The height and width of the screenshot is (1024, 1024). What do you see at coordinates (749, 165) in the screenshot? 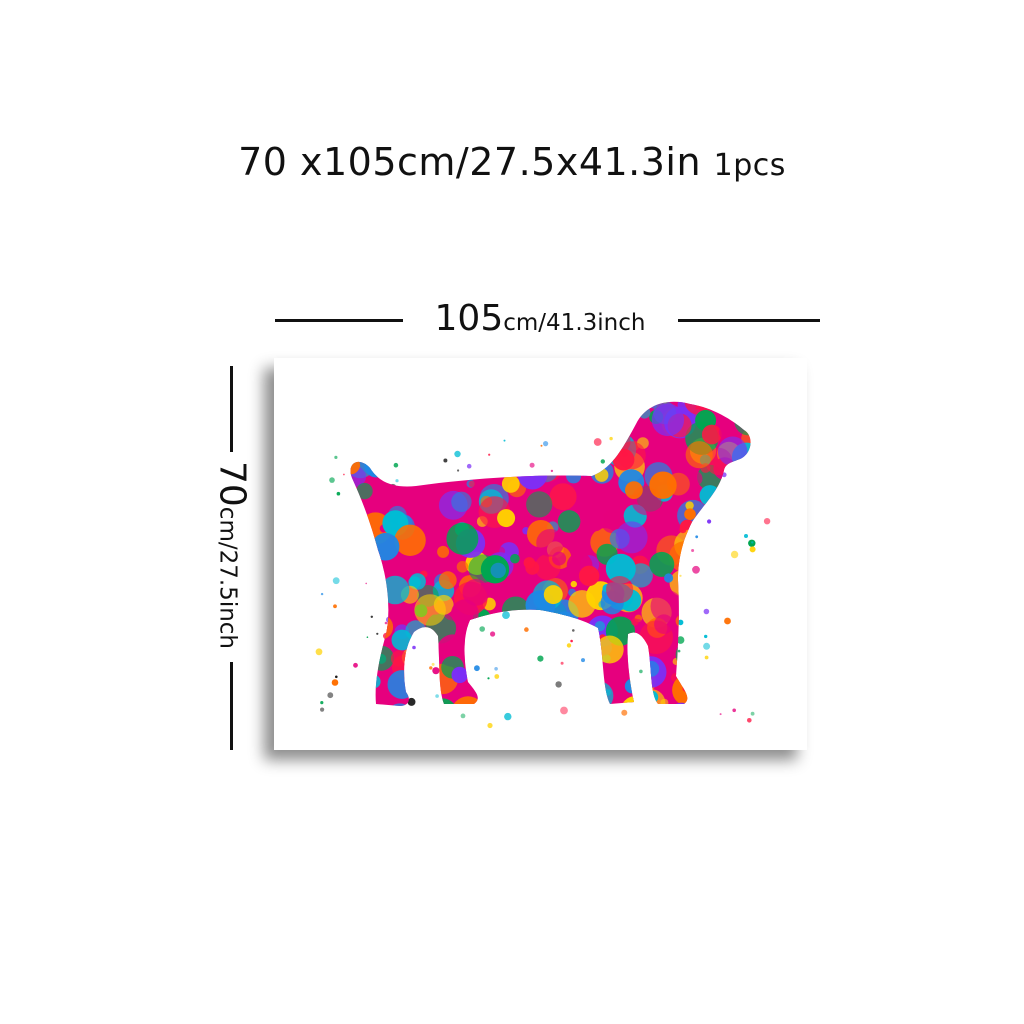
I see `quantity-text: 1pcs` at bounding box center [749, 165].